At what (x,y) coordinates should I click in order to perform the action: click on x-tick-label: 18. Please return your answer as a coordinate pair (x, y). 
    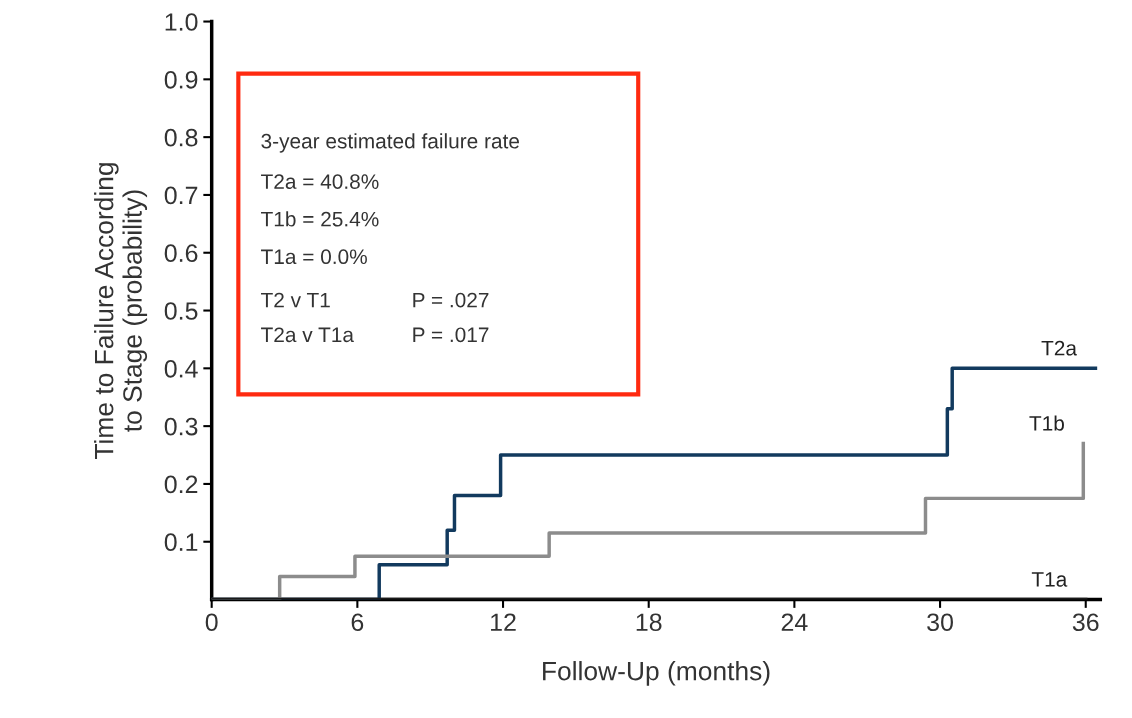
    Looking at the image, I should click on (649, 622).